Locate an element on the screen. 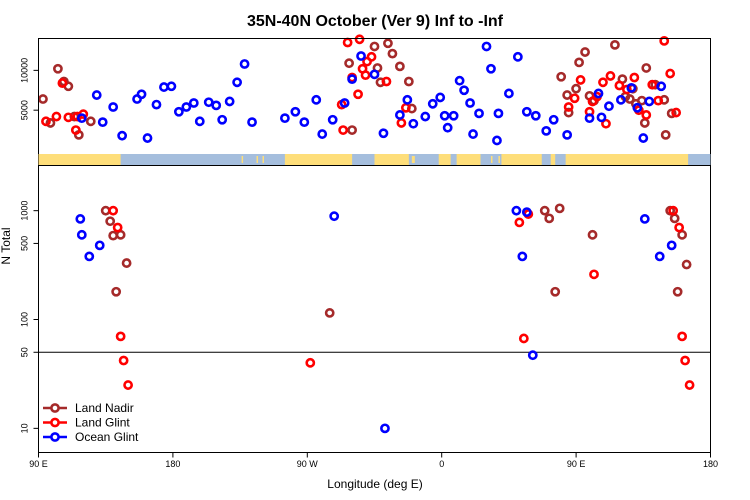 The width and height of the screenshot is (750, 500). x-axis-label: Longitude (deg E) is located at coordinates (374, 484).